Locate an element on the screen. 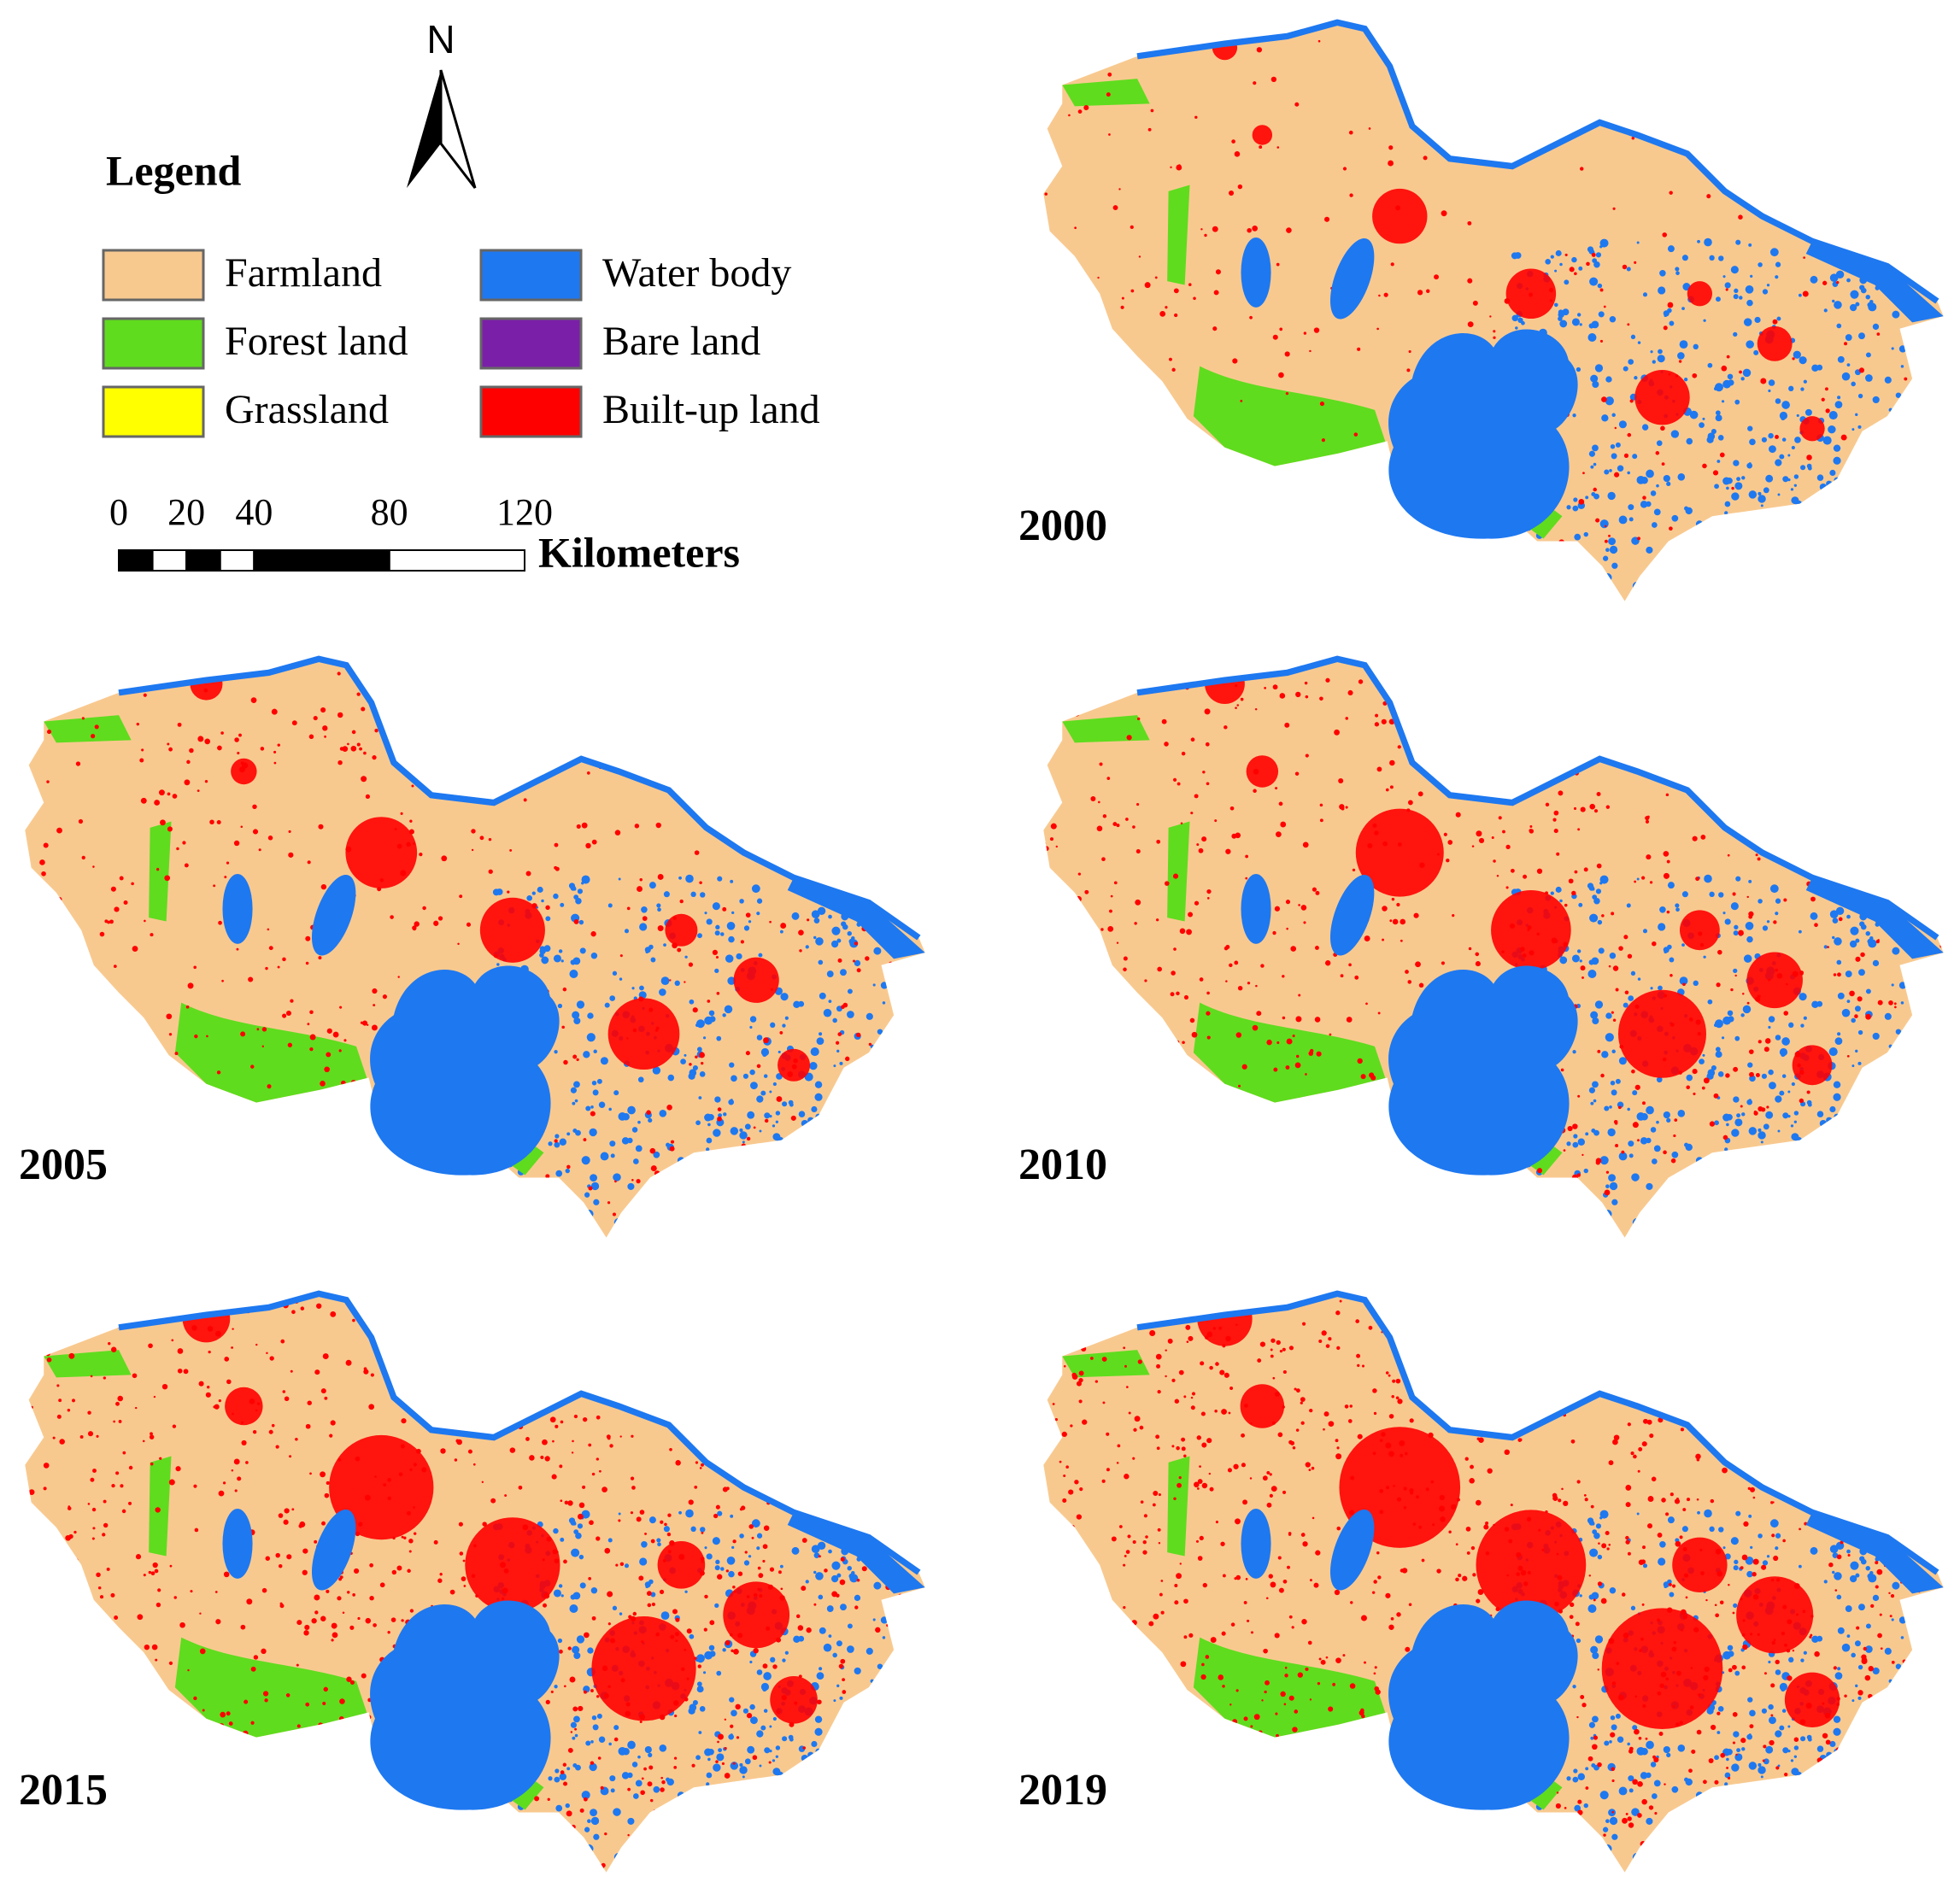 The image size is (1960, 1888). scale-unit: Kilometers is located at coordinates (639, 552).